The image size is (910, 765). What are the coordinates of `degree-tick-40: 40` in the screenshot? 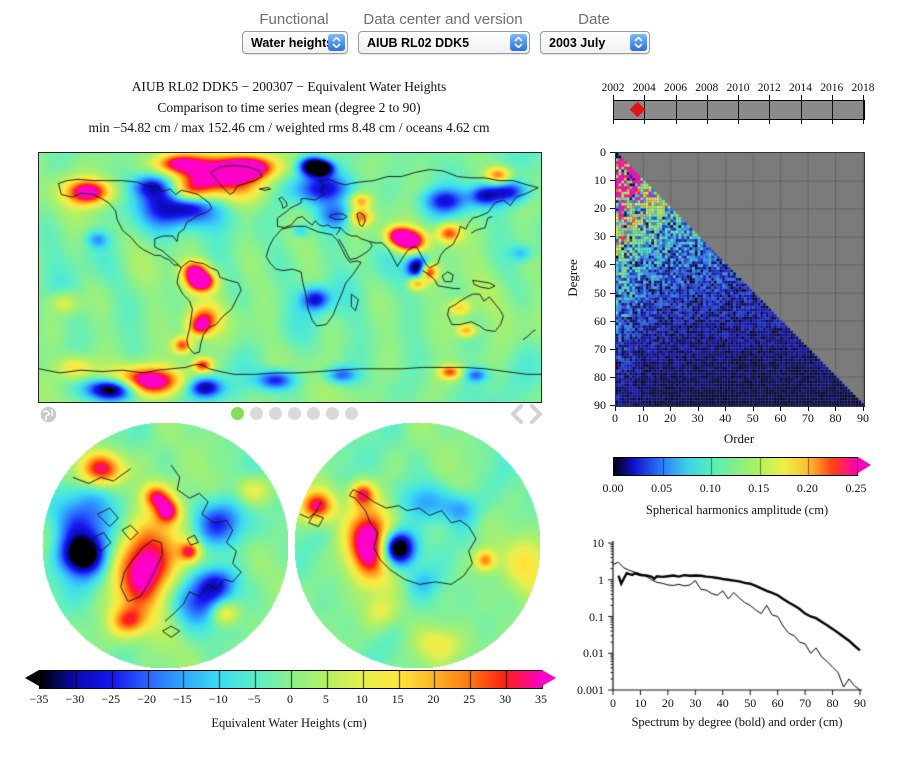 It's located at (600, 264).